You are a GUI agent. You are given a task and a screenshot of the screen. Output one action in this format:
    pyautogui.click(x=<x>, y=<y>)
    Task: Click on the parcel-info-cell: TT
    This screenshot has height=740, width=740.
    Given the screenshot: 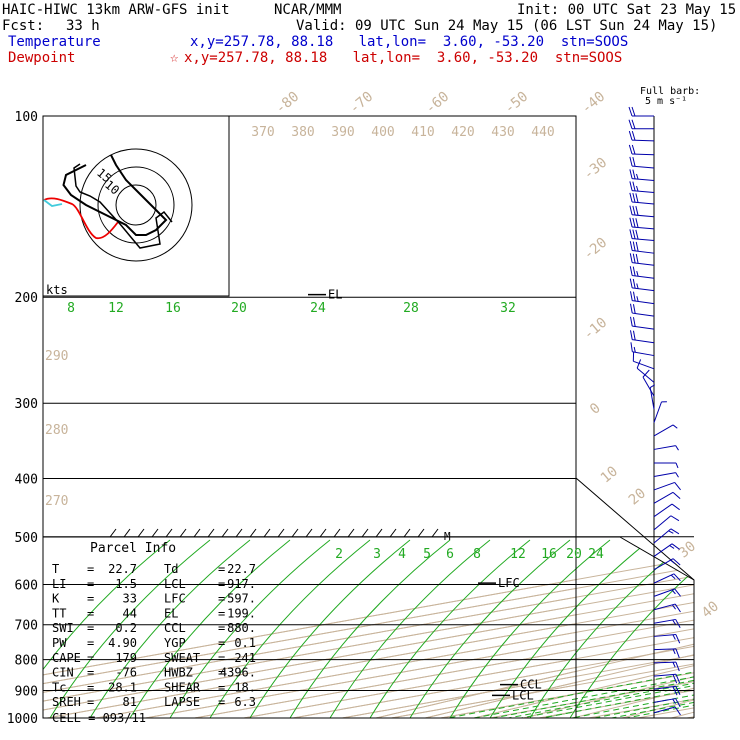 What is the action you would take?
    pyautogui.click(x=59, y=613)
    